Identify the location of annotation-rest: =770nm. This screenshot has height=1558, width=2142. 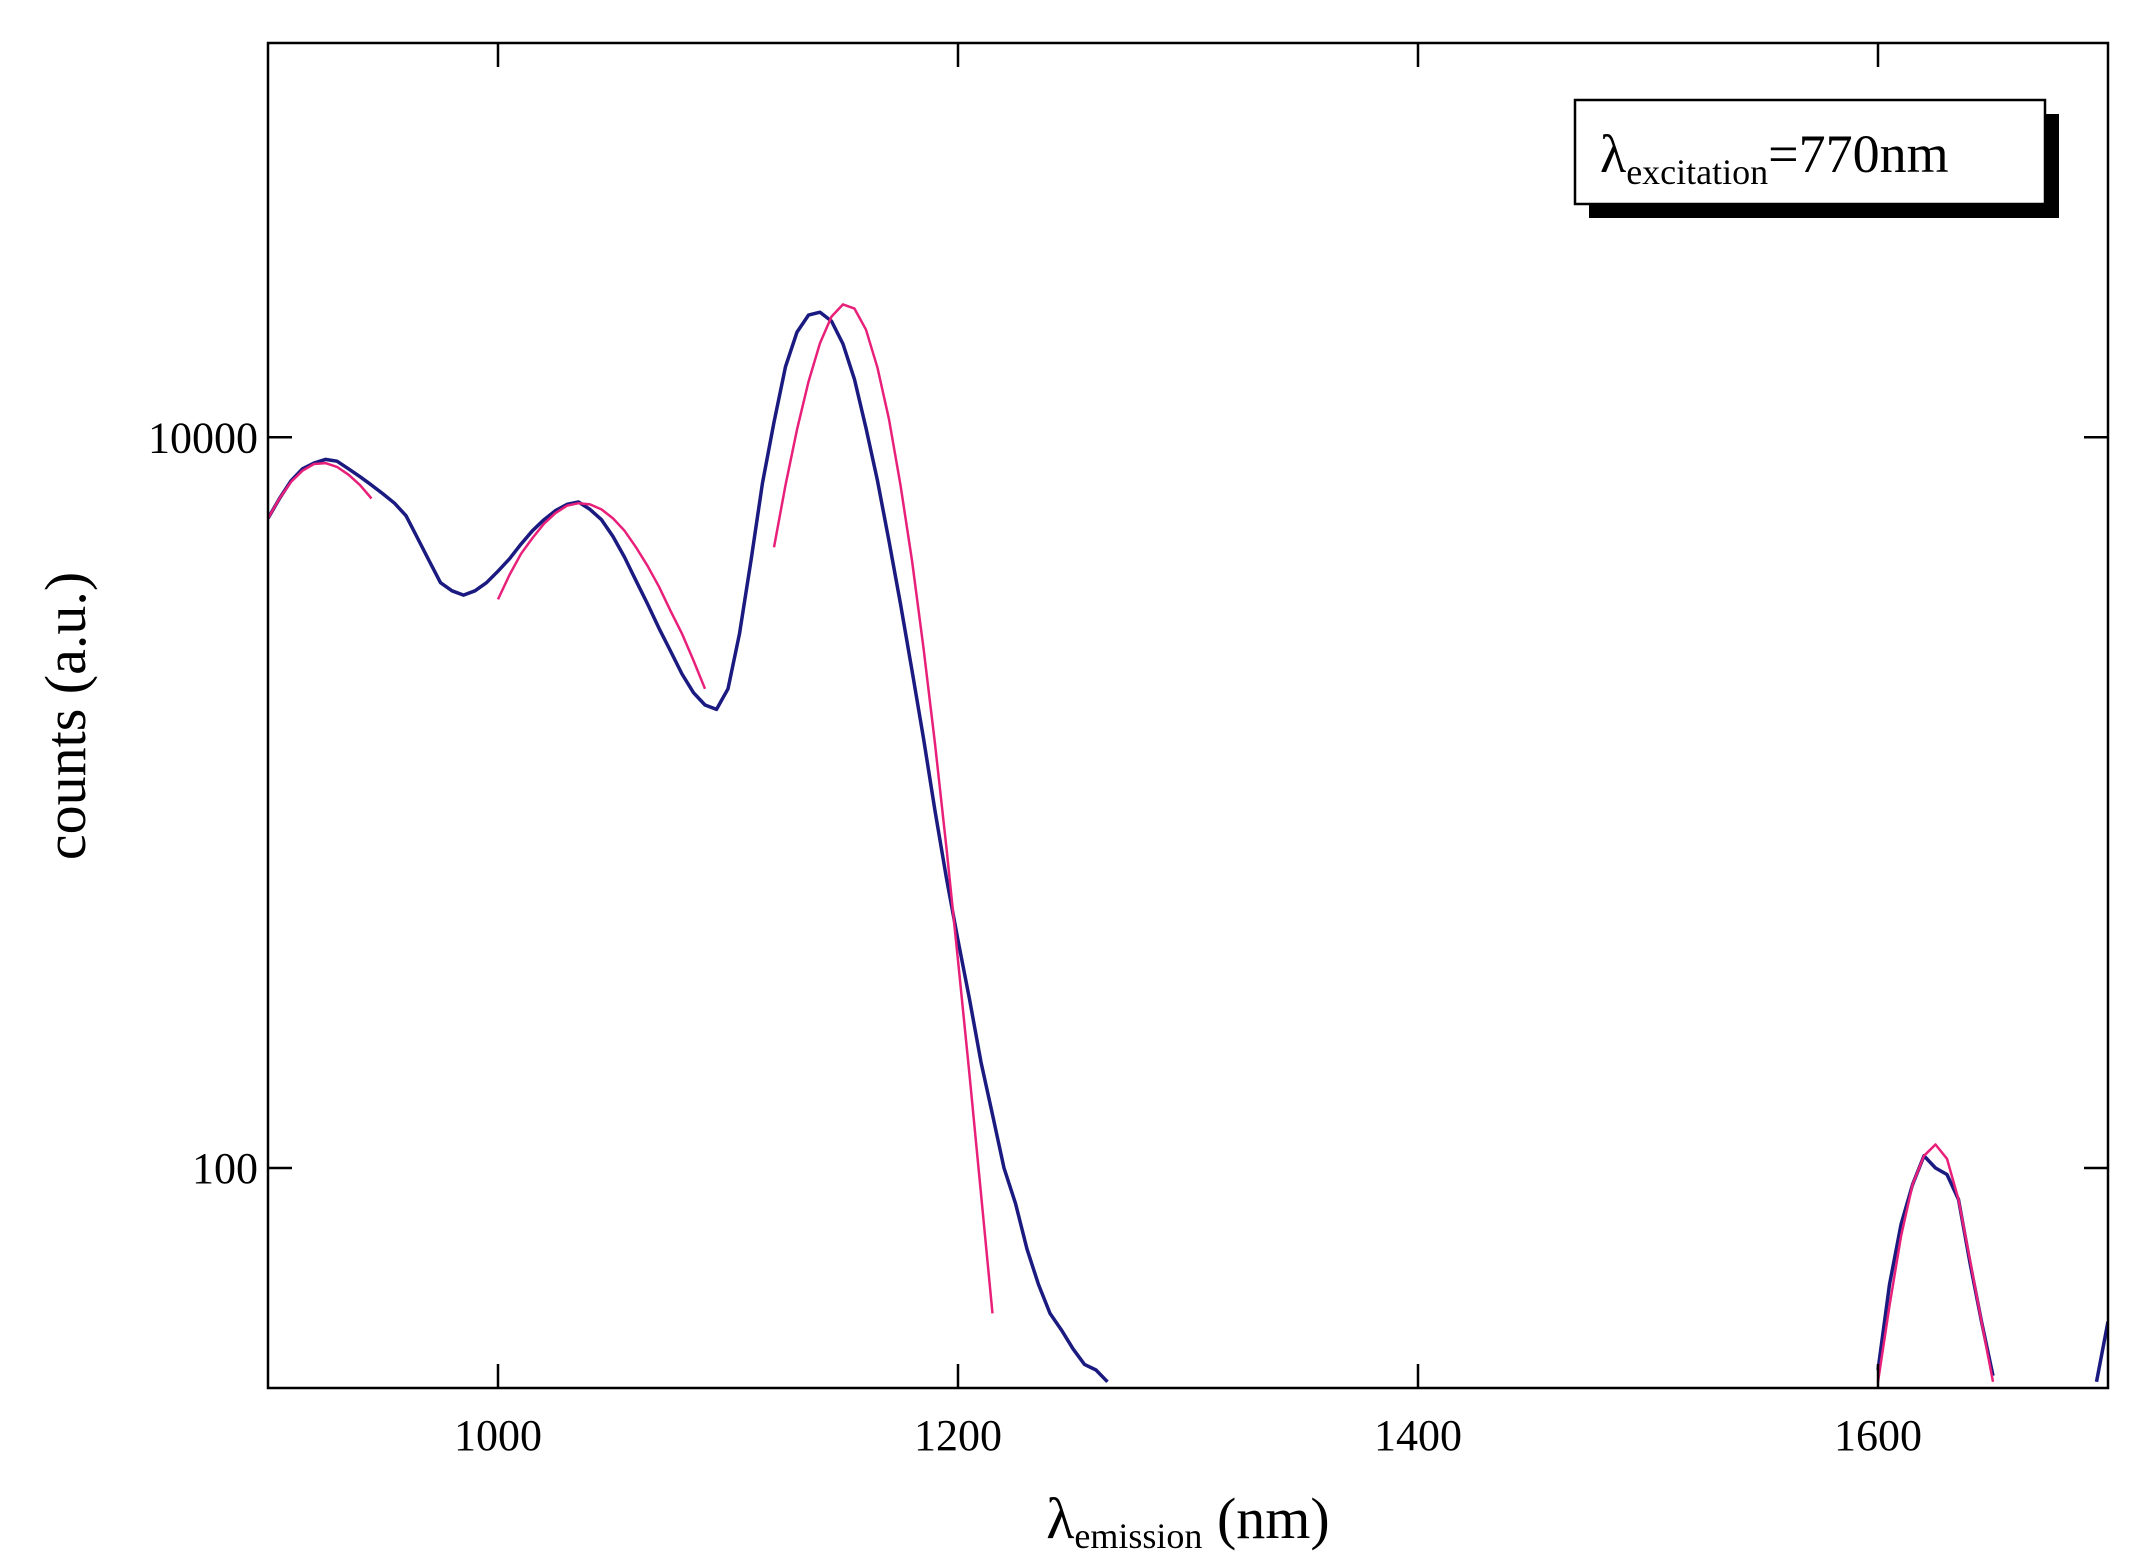
(1858, 154).